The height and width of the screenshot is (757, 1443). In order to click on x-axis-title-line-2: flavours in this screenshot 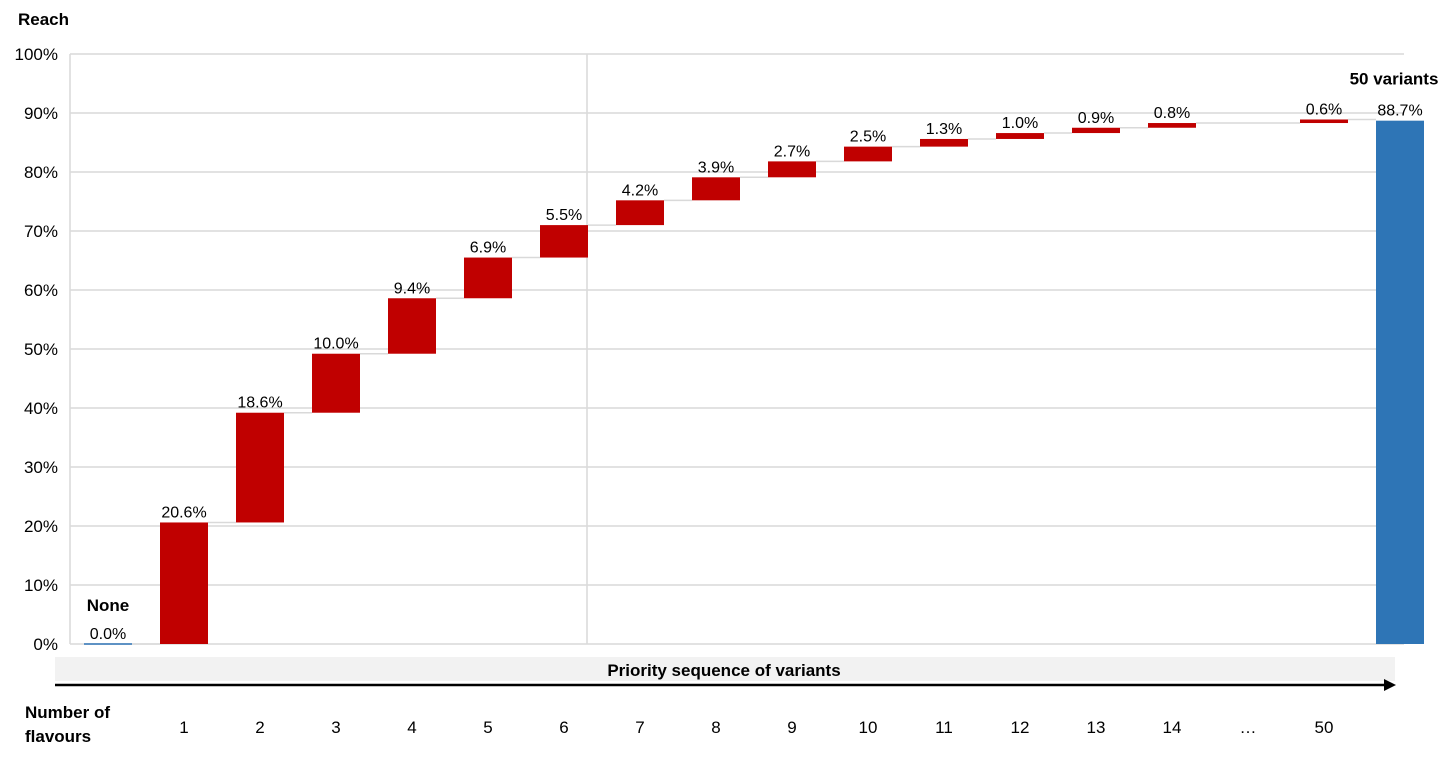, I will do `click(58, 736)`.